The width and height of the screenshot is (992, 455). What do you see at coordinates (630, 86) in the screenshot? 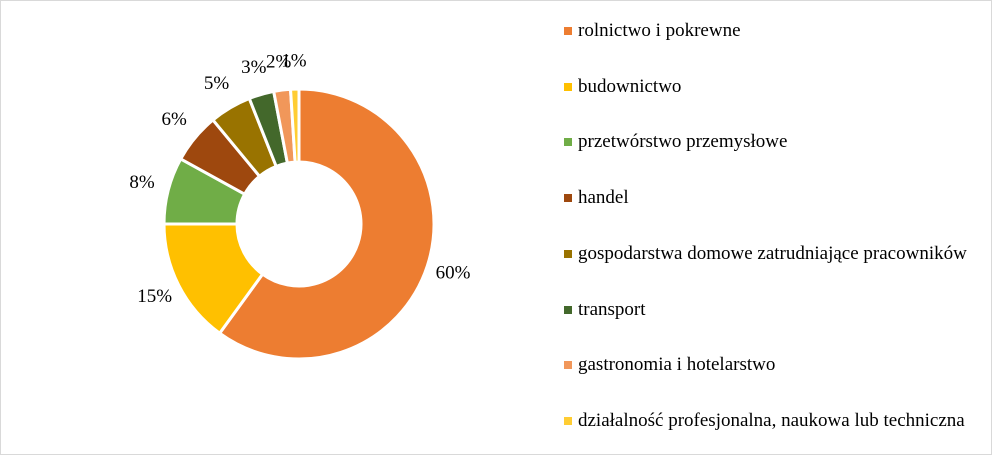
I see `legend-label: budownictwo` at bounding box center [630, 86].